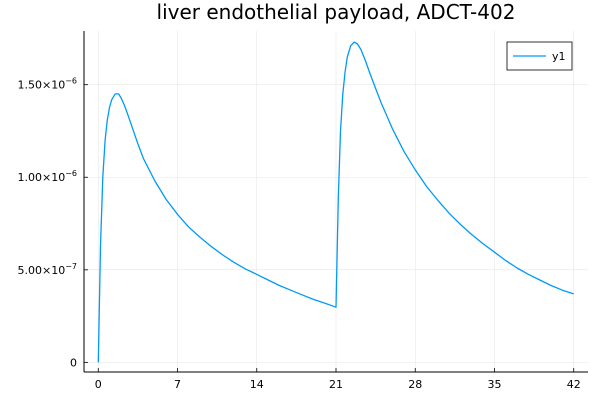  Describe the element at coordinates (539, 56) in the screenshot. I see `legend: y1` at that location.